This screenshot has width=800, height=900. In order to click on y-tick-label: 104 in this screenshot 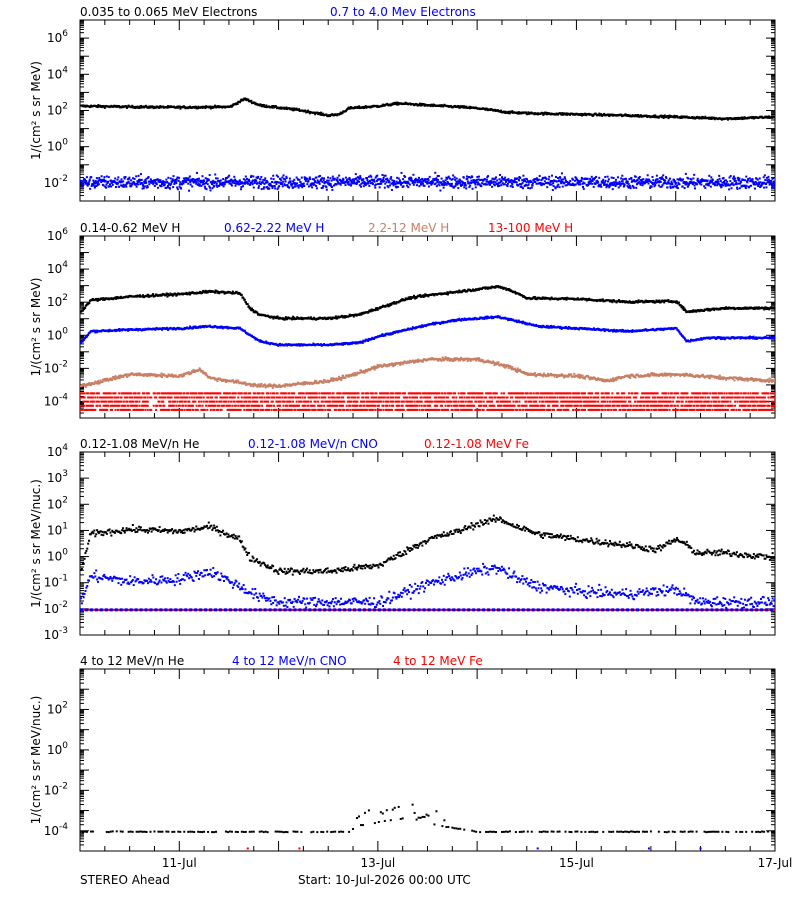, I will do `click(57, 73)`.